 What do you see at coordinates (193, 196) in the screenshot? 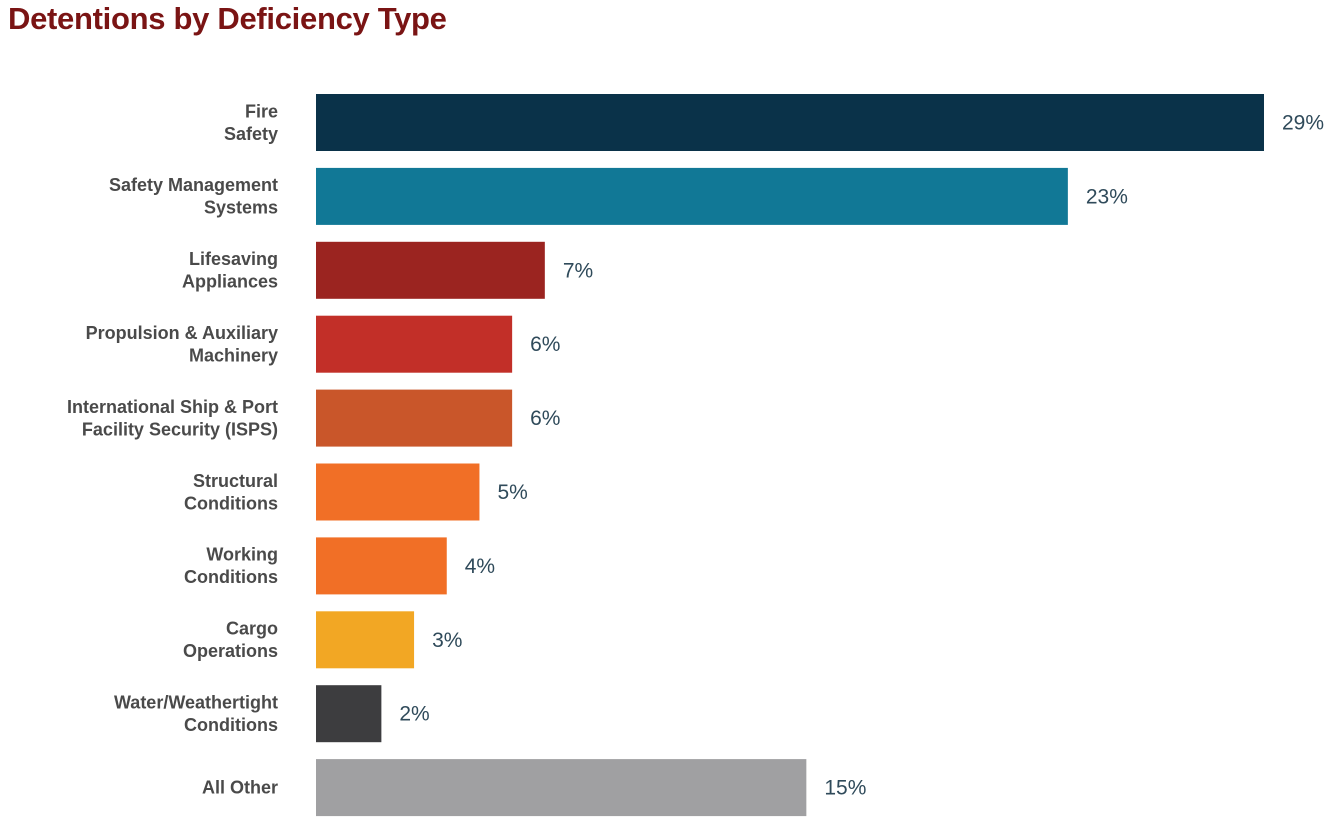
I see `category-label-1: Safety Management Systems` at bounding box center [193, 196].